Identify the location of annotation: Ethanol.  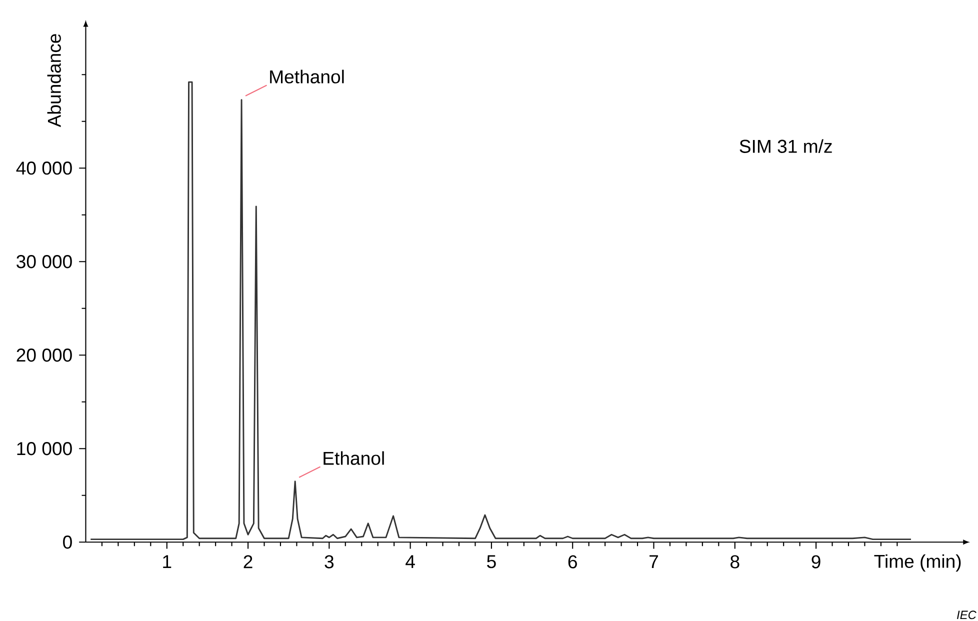
(354, 458).